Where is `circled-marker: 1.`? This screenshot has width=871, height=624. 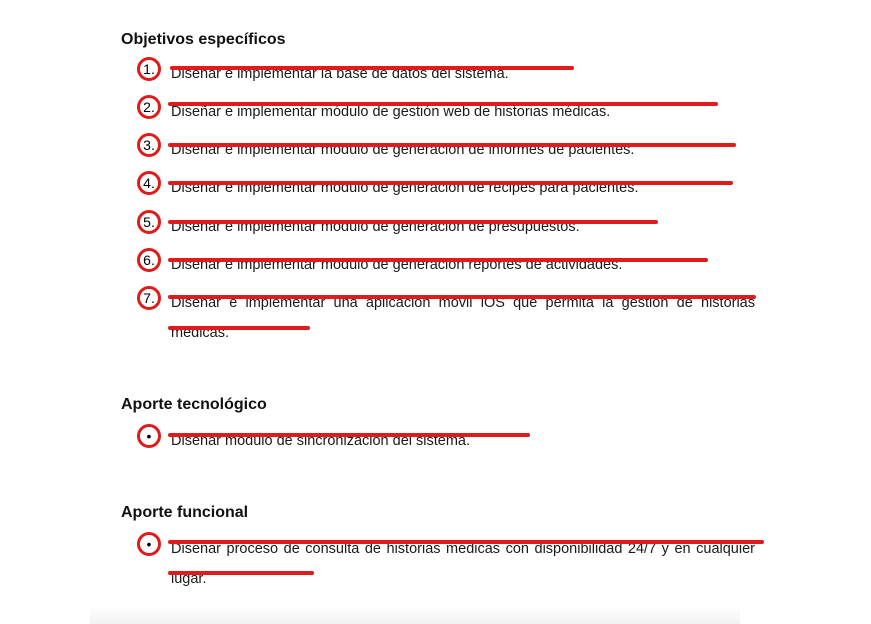 circled-marker: 1. is located at coordinates (149, 69).